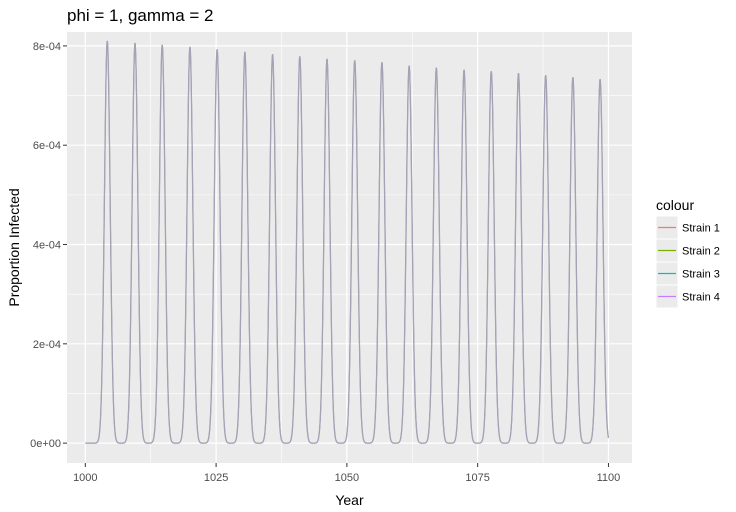  What do you see at coordinates (85, 478) in the screenshot?
I see `x-tick-label: 1000` at bounding box center [85, 478].